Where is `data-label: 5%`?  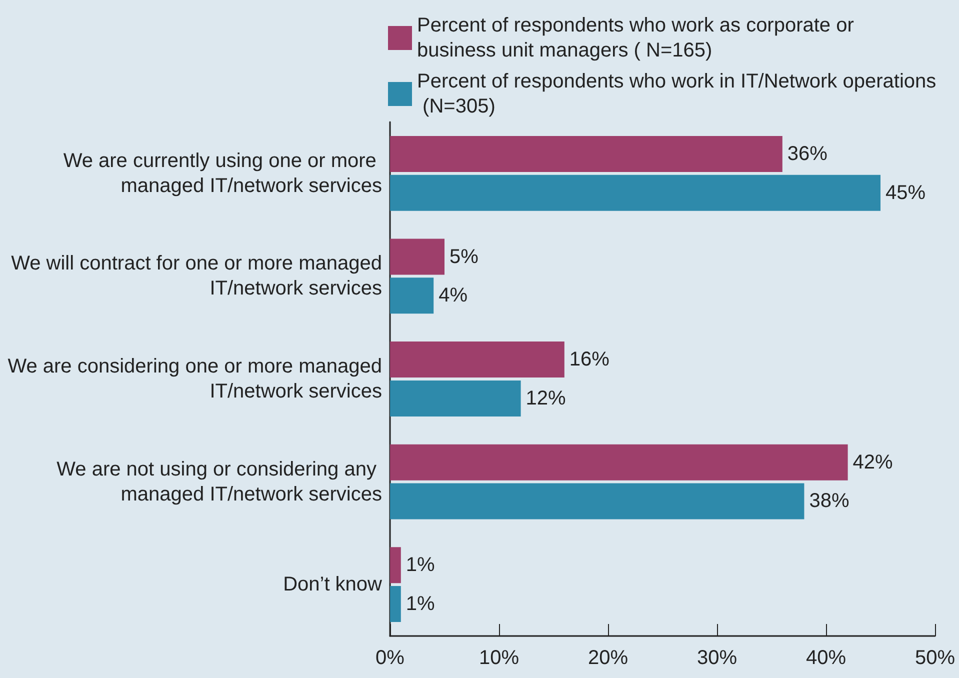
data-label: 5% is located at coordinates (464, 257).